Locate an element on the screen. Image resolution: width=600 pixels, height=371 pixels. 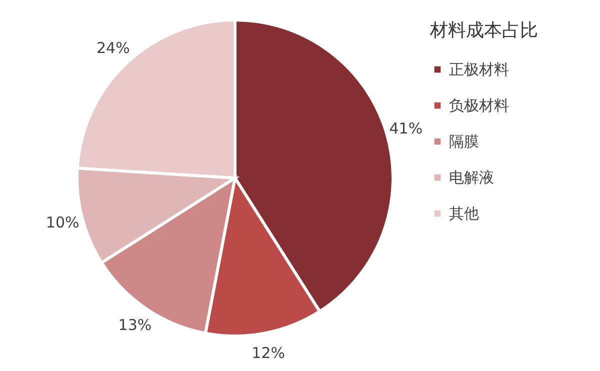
data-label: 41% is located at coordinates (406, 128).